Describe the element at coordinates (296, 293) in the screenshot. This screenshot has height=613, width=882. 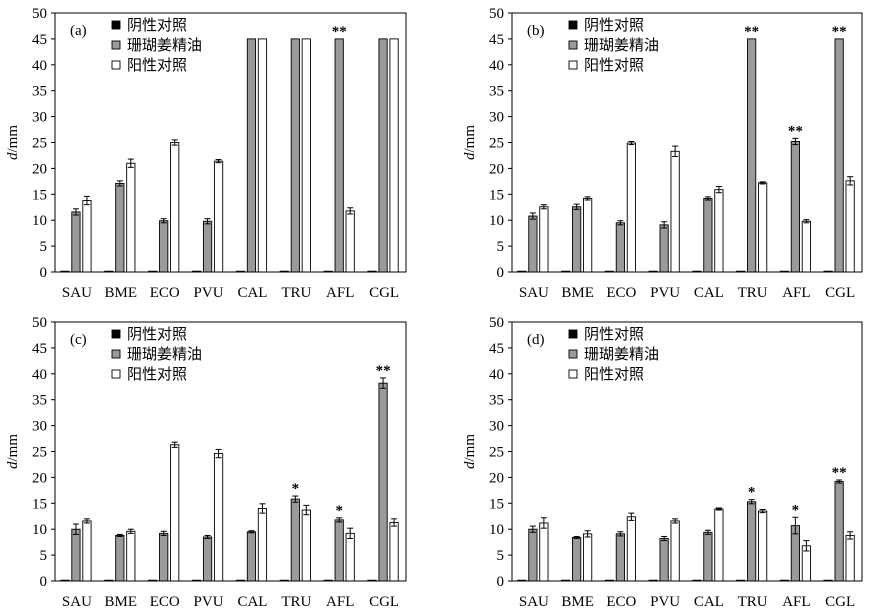
I see `x-tick-label: TRU` at that location.